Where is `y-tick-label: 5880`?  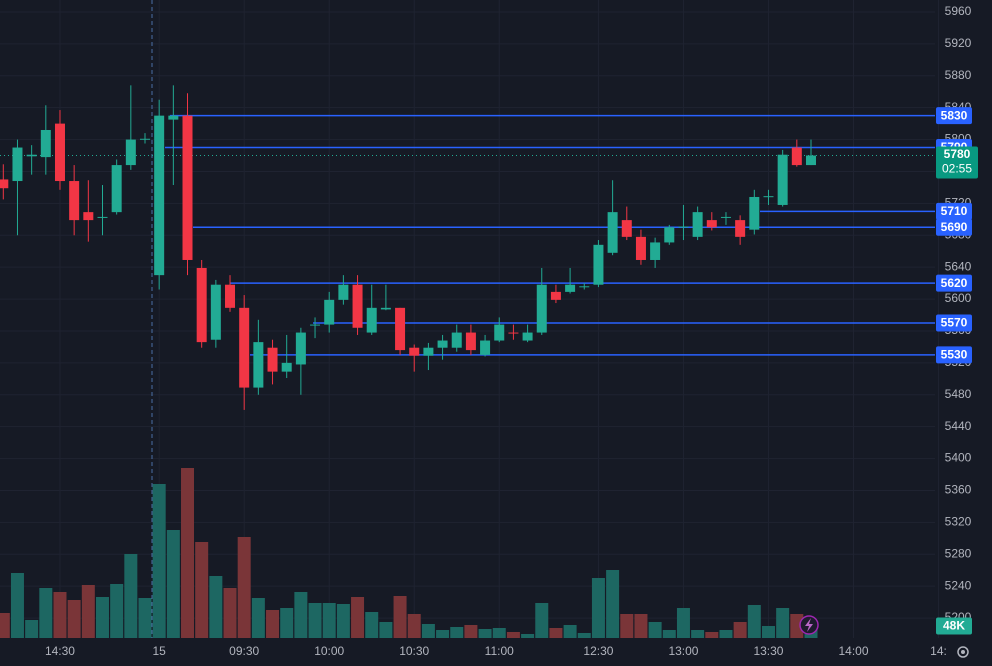 y-tick-label: 5880 is located at coordinates (958, 75).